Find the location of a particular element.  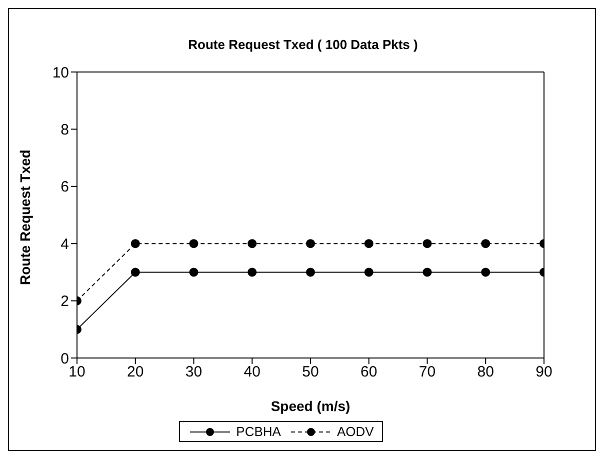

y-tick-label: 4 is located at coordinates (64, 244).